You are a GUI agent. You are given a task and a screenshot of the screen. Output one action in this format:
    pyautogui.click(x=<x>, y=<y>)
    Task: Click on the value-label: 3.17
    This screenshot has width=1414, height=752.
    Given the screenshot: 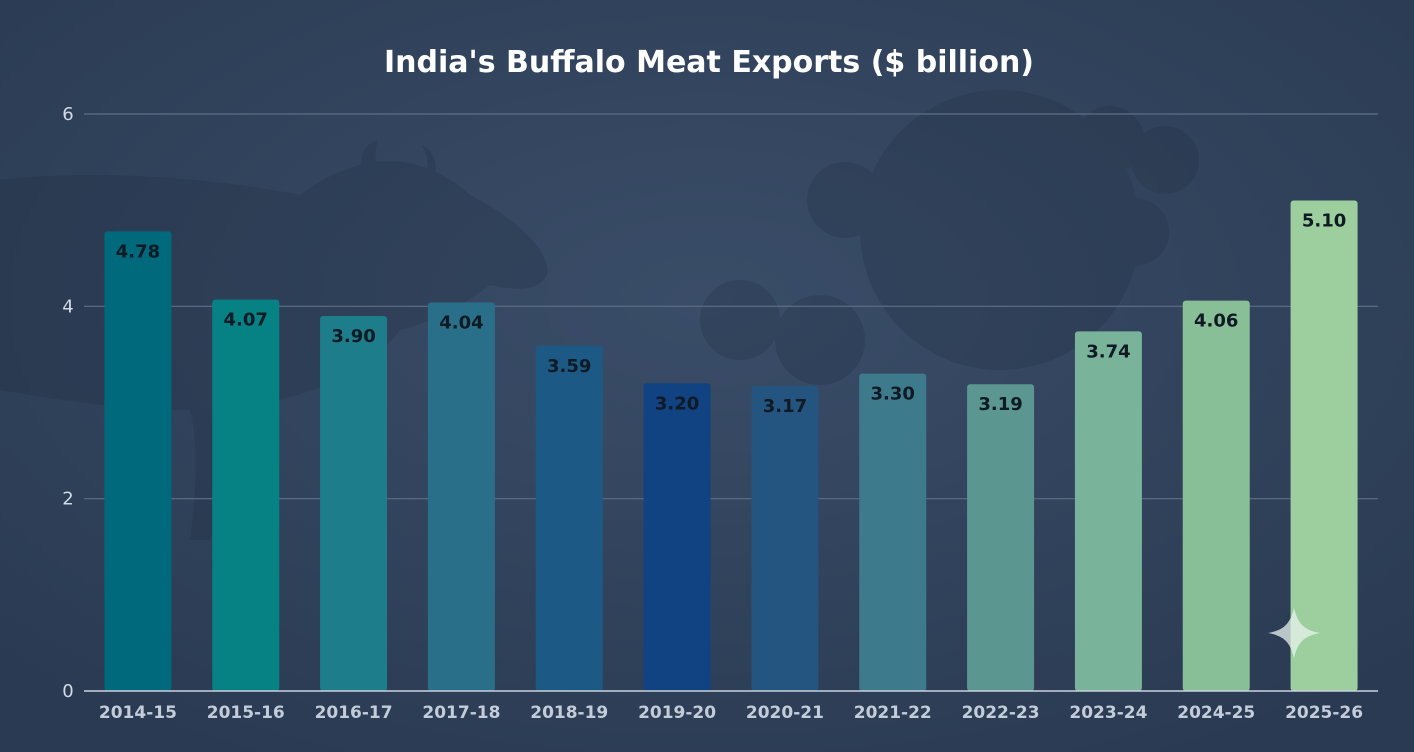 What is the action you would take?
    pyautogui.click(x=785, y=406)
    